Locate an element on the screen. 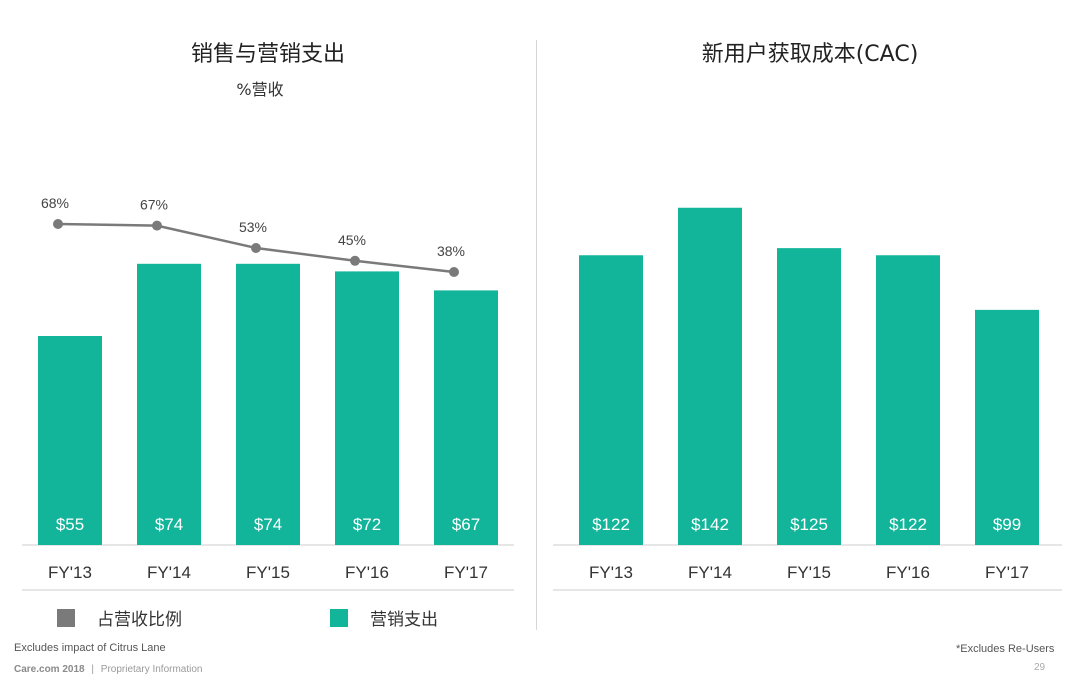  chart-divider is located at coordinates (536, 335).